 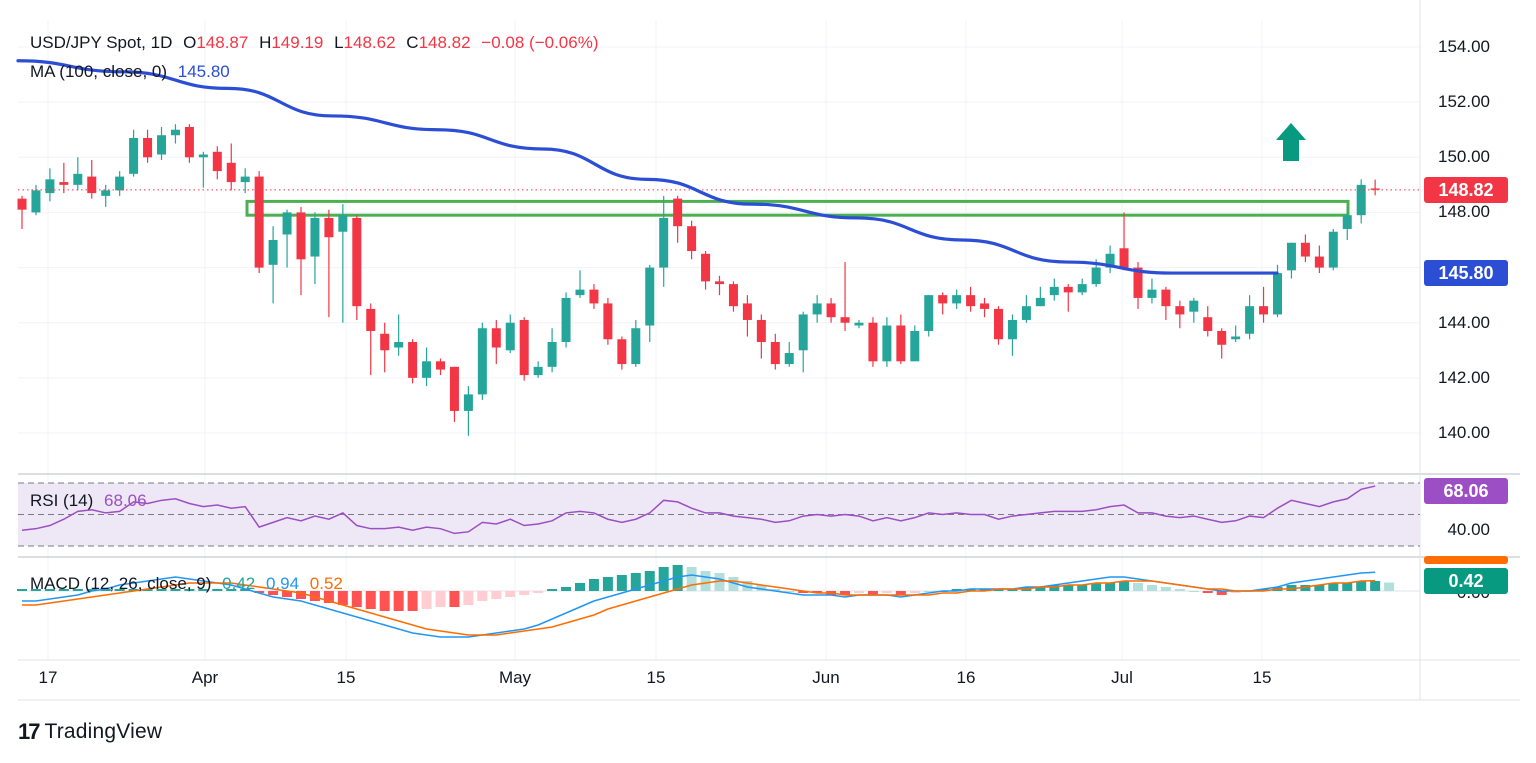 What do you see at coordinates (1466, 560) in the screenshot?
I see `macd-signal-tag` at bounding box center [1466, 560].